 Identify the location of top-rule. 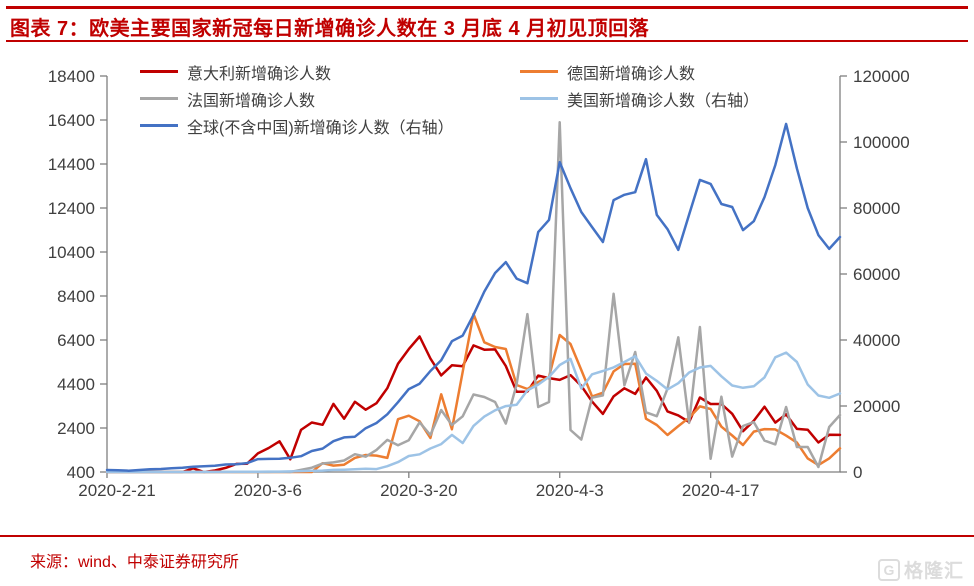
(487, 7).